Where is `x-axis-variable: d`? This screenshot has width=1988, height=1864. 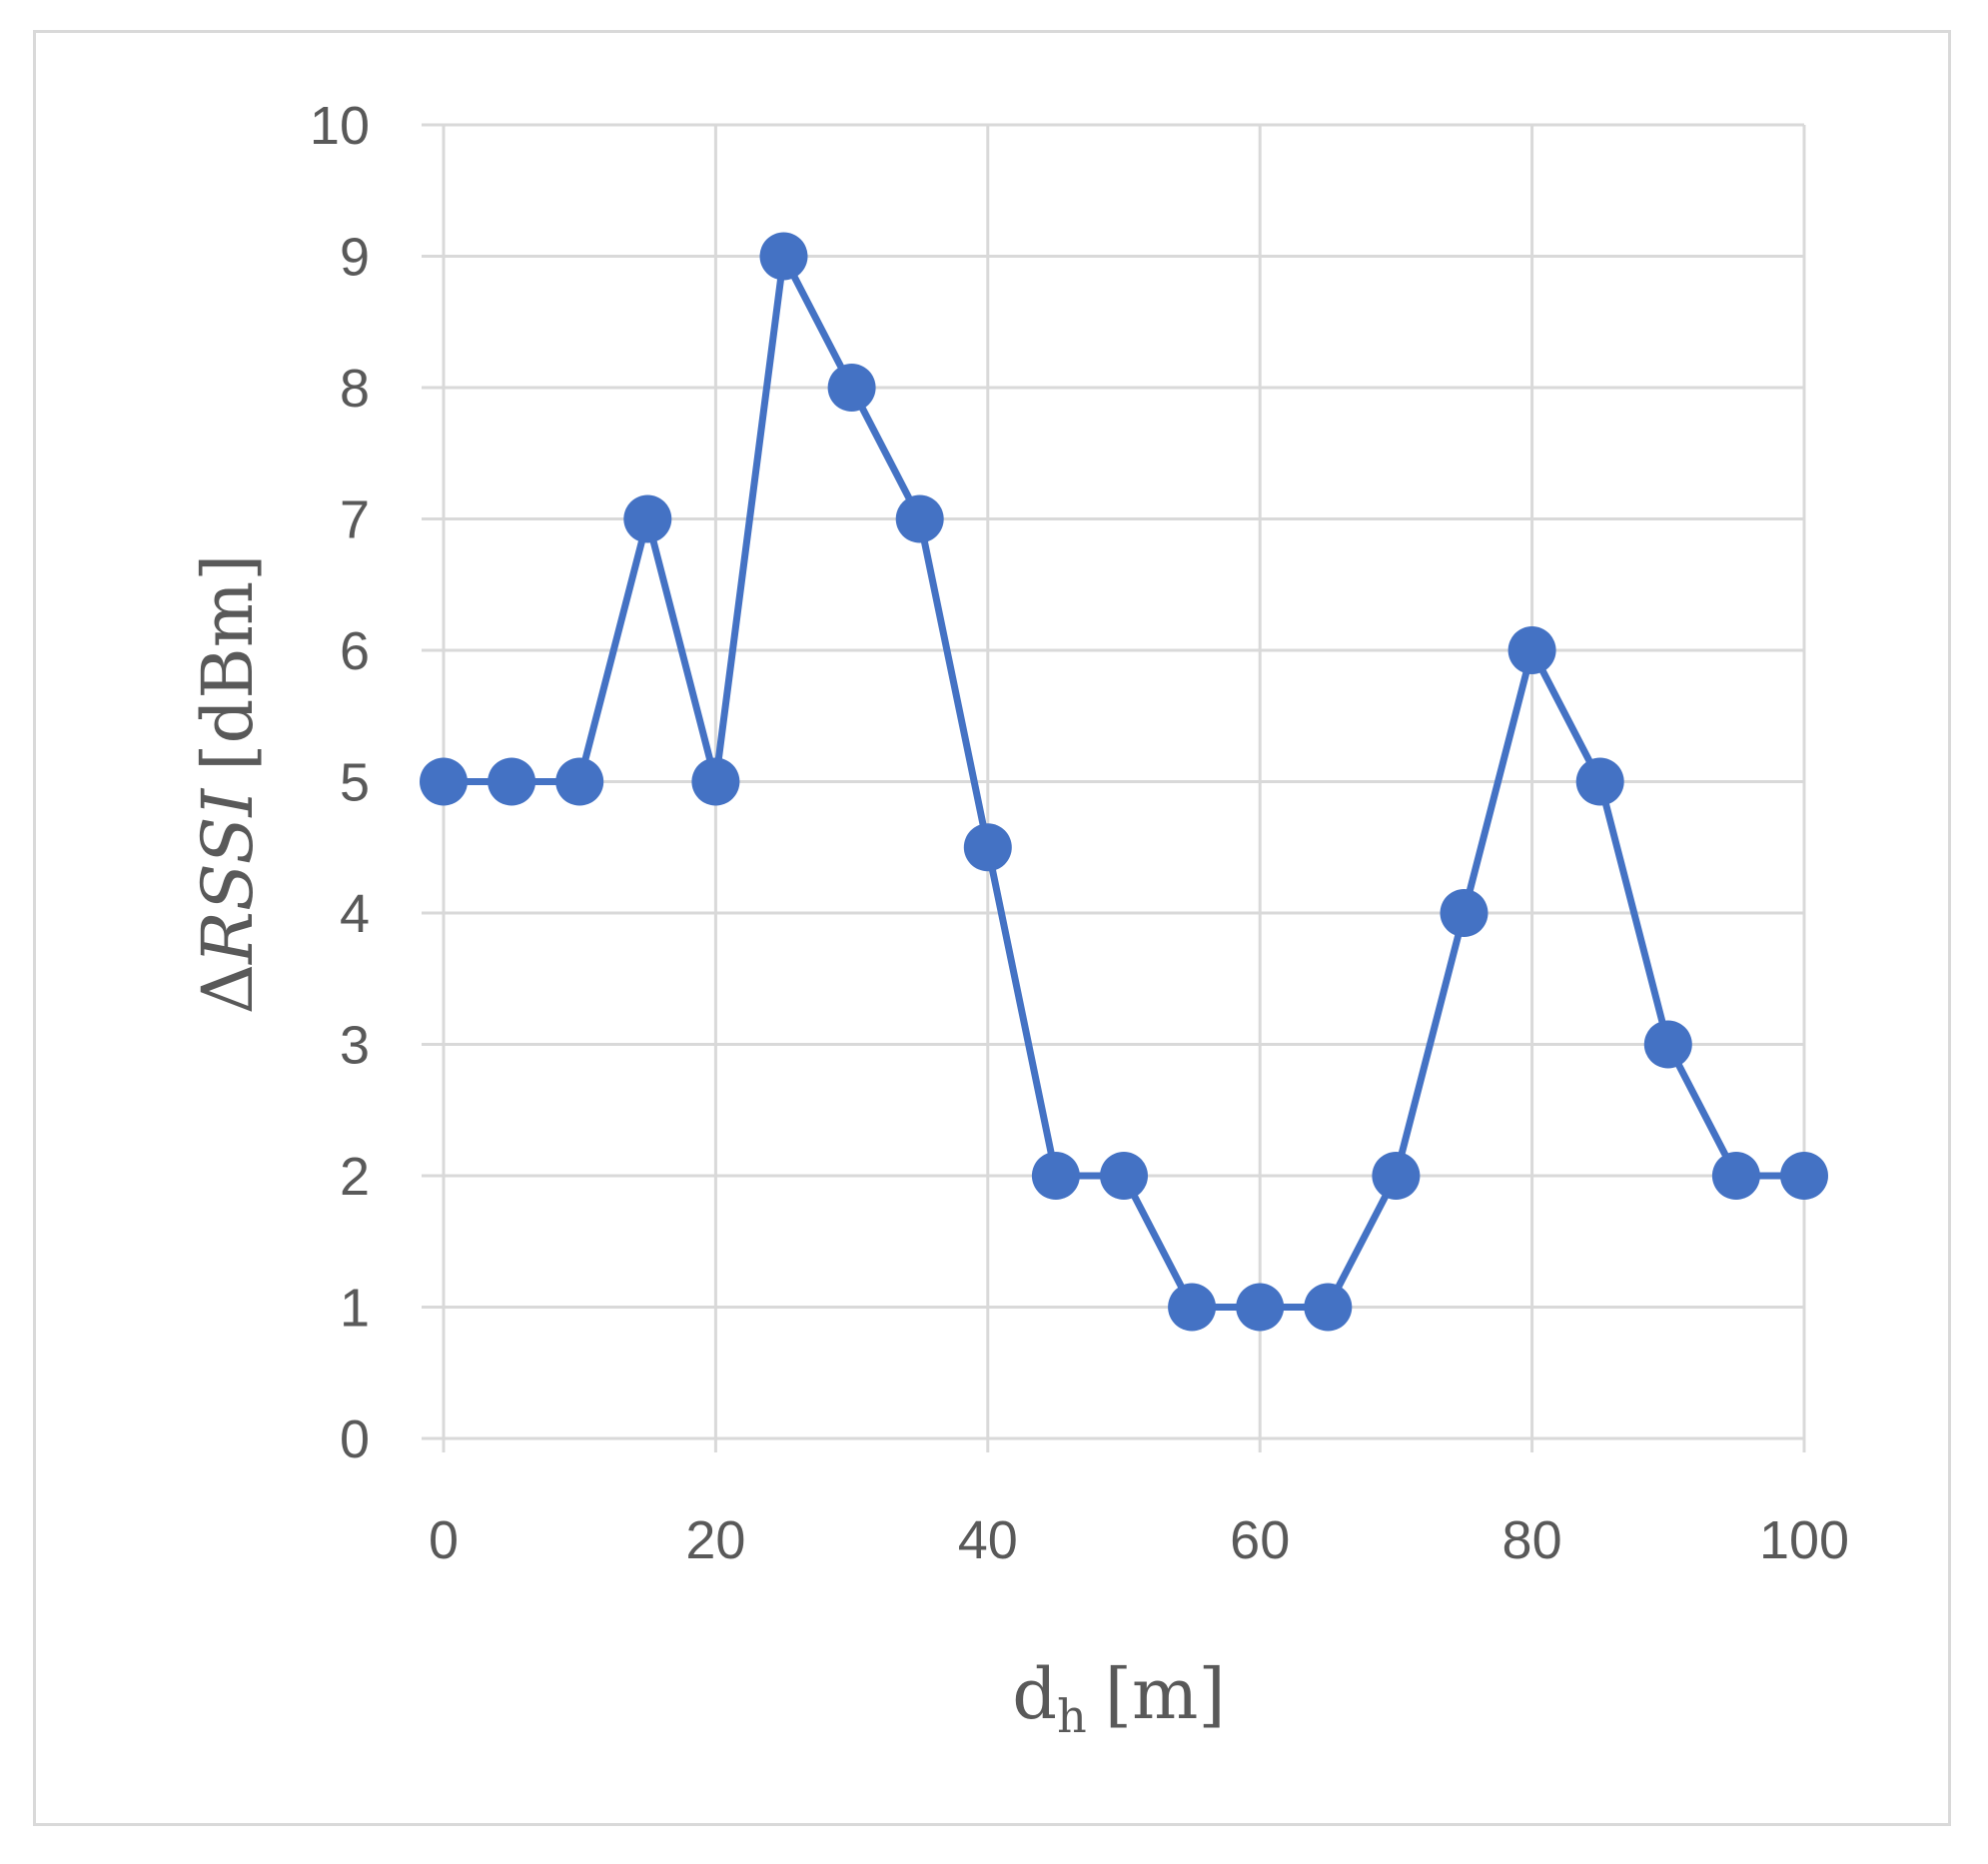
x-axis-variable: d is located at coordinates (1034, 1694).